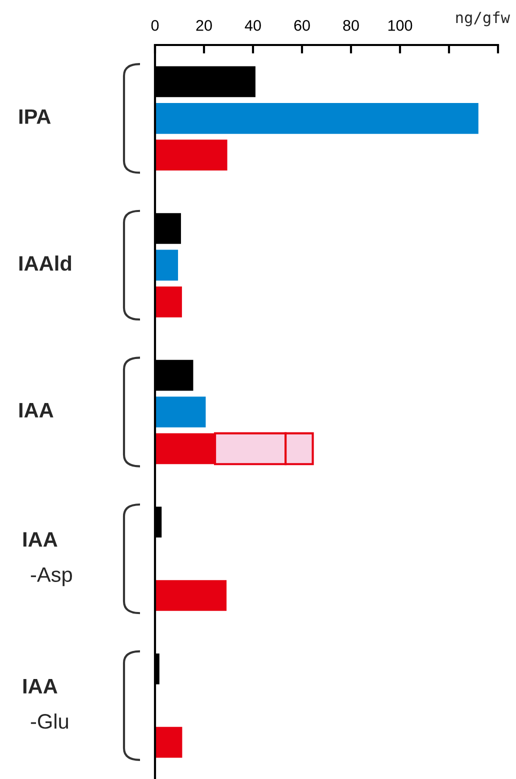 Image resolution: width=516 pixels, height=779 pixels. I want to click on y-tick-label: IAA -Glu, so click(45, 704).